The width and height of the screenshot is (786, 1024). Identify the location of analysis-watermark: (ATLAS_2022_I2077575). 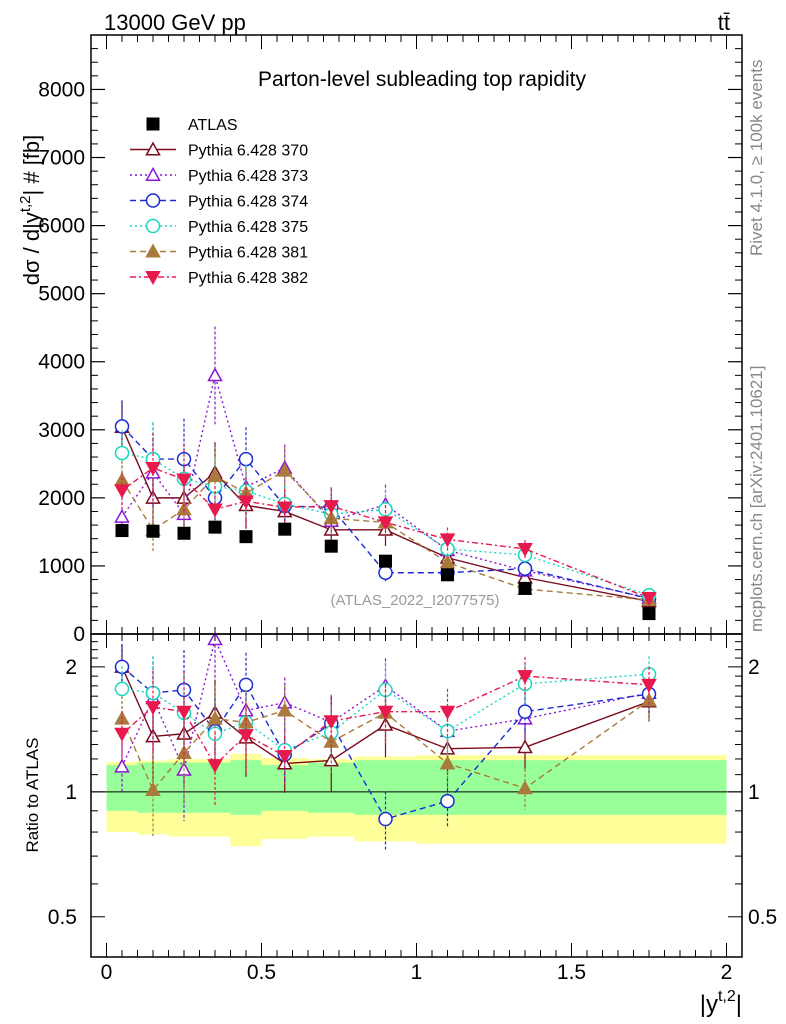
(414, 600).